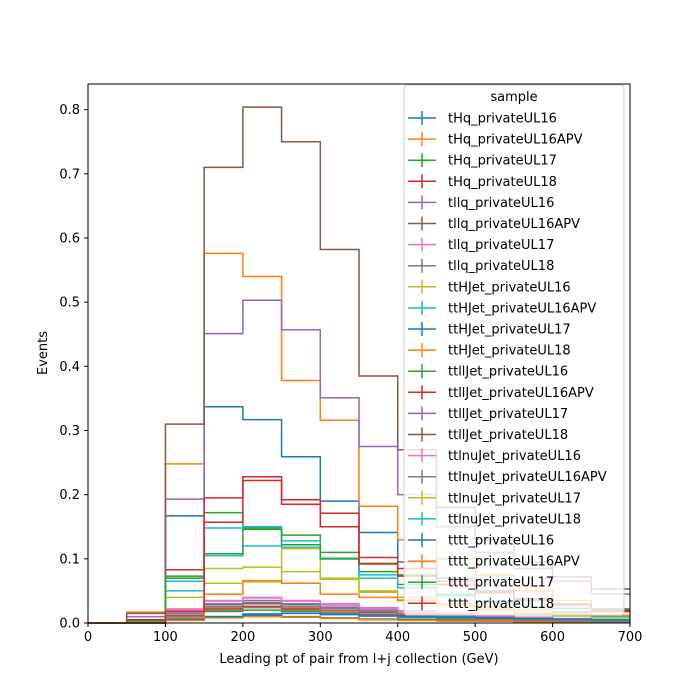 This screenshot has width=700, height=700. Describe the element at coordinates (501, 245) in the screenshot. I see `legend-label: tllq_privateUL17` at that location.